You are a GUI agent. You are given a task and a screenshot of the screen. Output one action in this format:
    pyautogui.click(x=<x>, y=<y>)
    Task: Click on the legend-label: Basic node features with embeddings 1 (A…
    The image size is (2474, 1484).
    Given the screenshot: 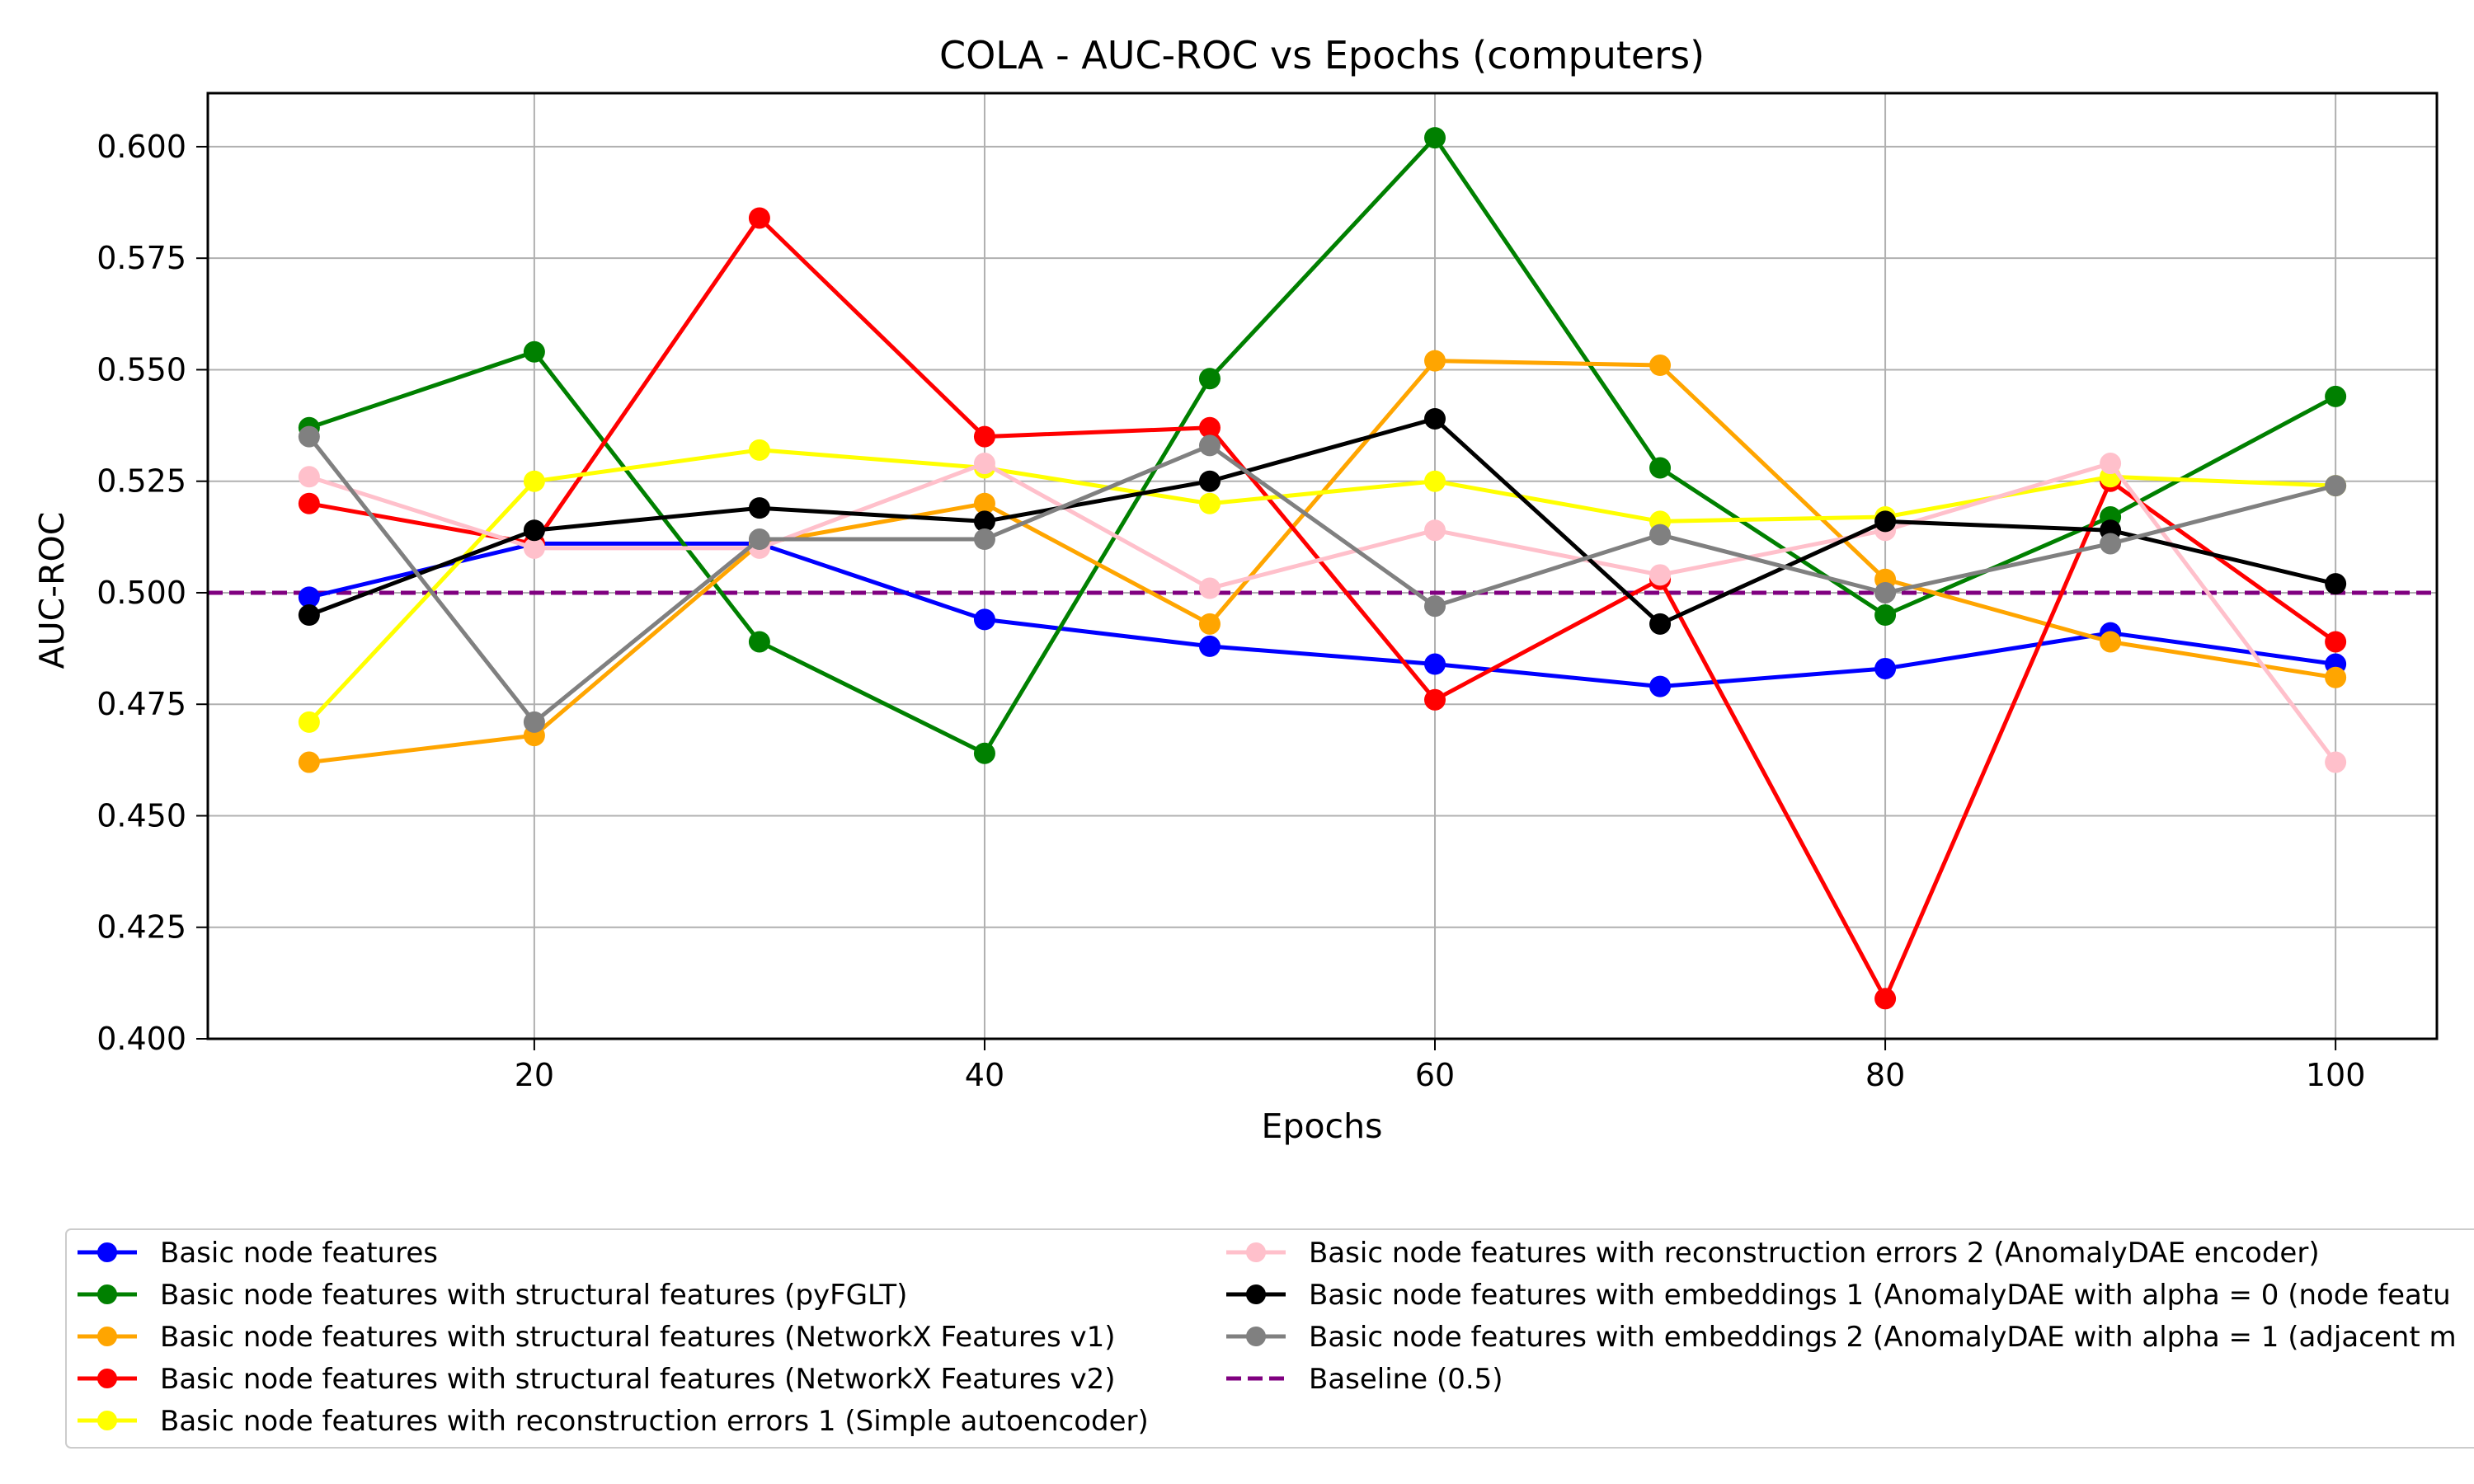 What is the action you would take?
    pyautogui.click(x=1880, y=1295)
    